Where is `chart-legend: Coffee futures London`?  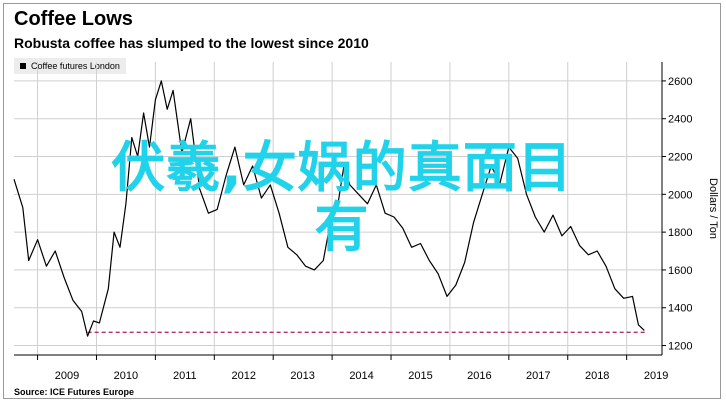 chart-legend: Coffee futures London is located at coordinates (70, 66).